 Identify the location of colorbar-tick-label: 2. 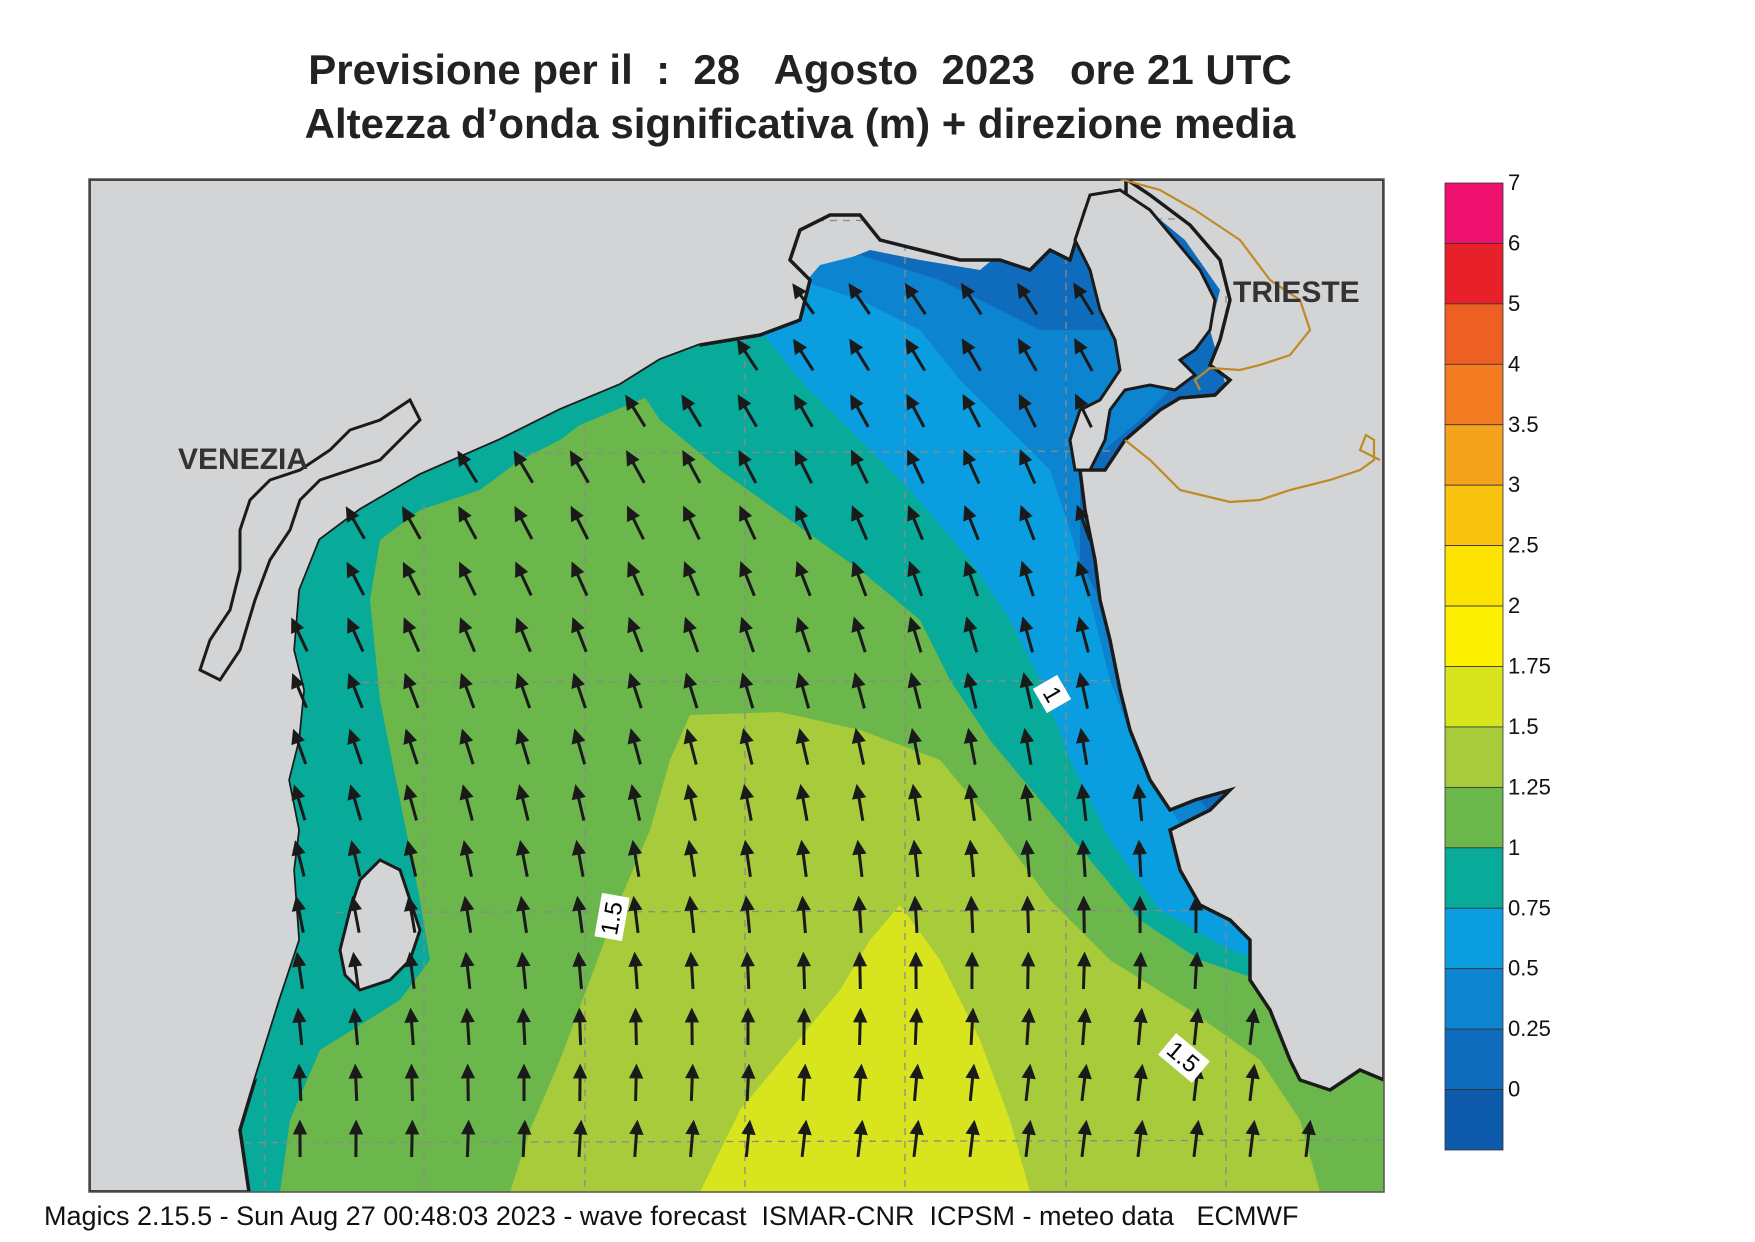
(1514, 605).